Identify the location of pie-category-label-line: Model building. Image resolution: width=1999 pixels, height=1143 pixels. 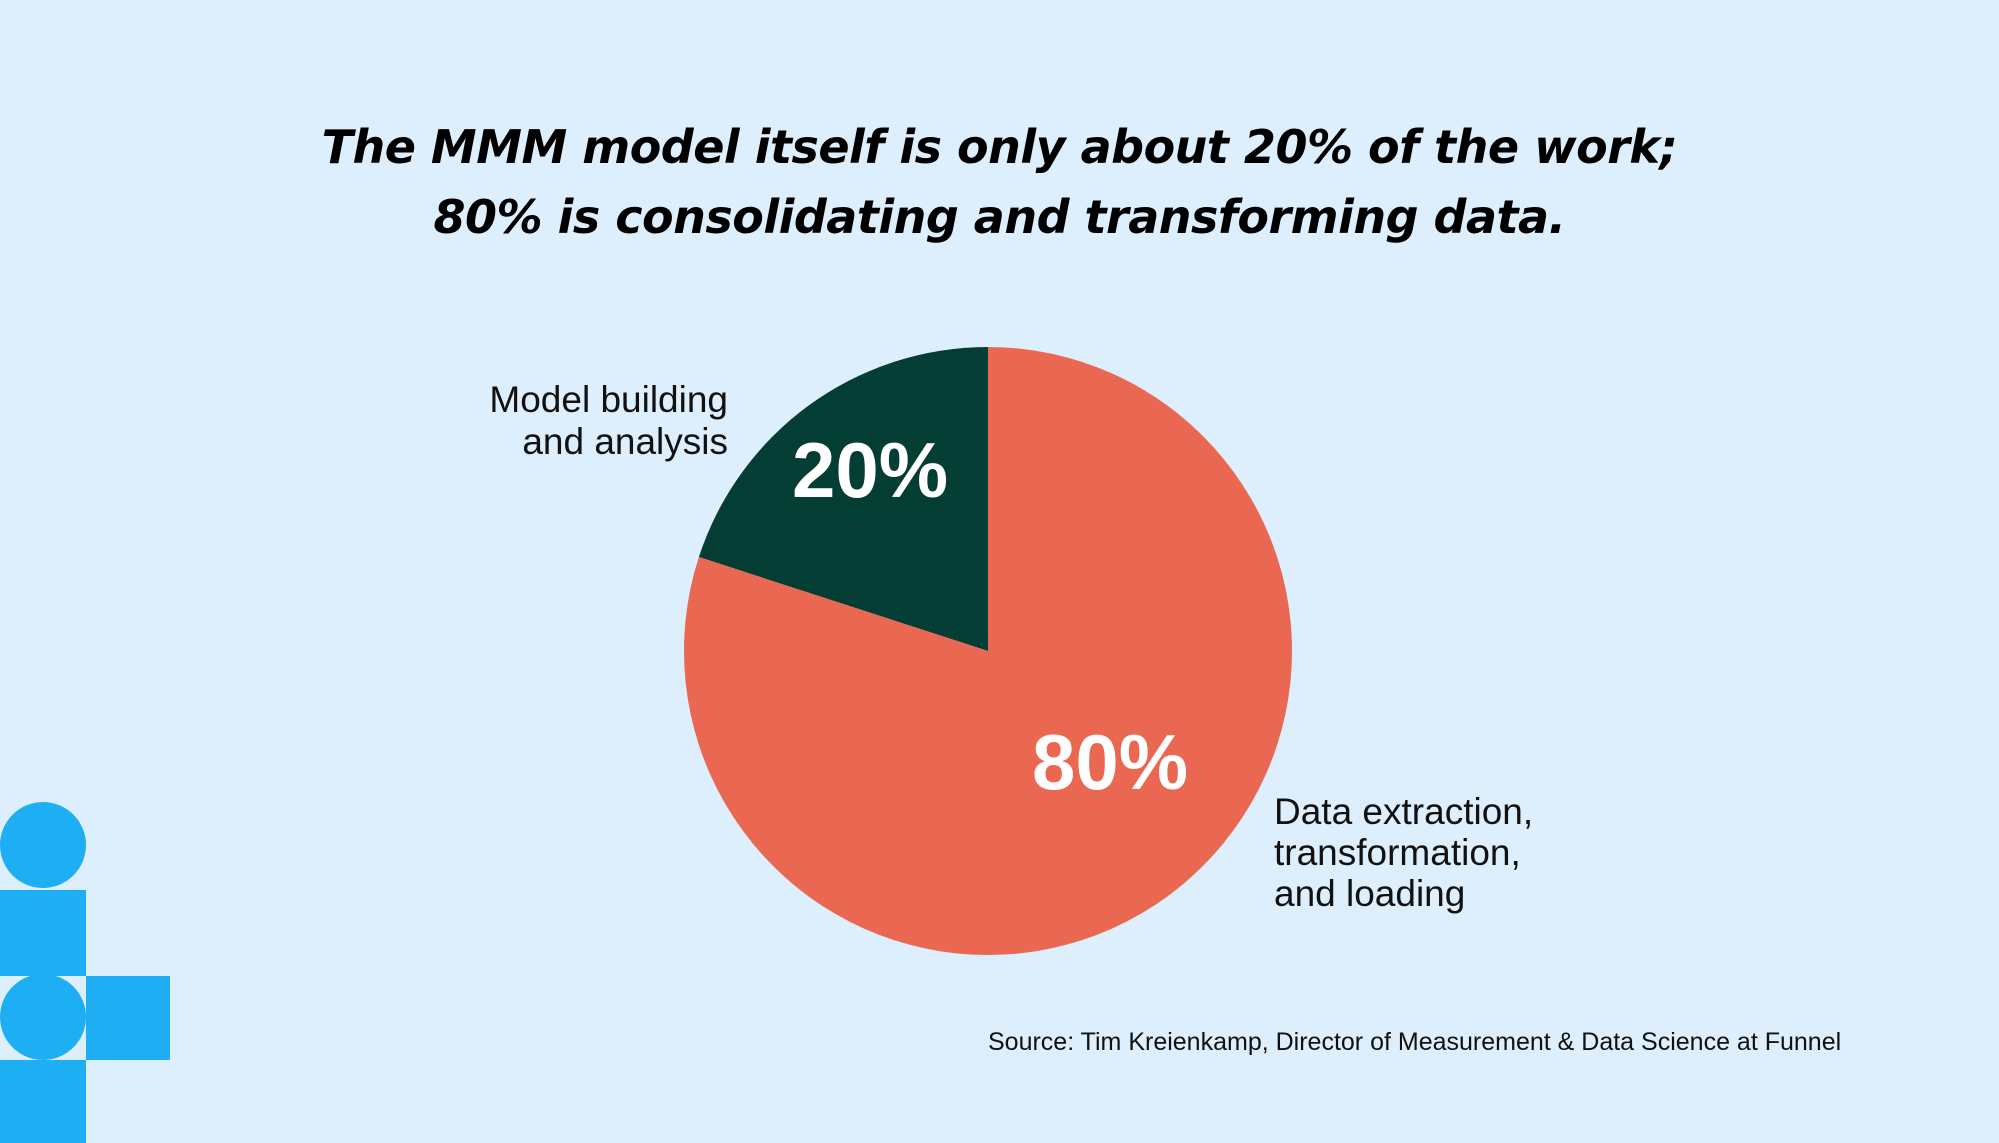
(608, 399).